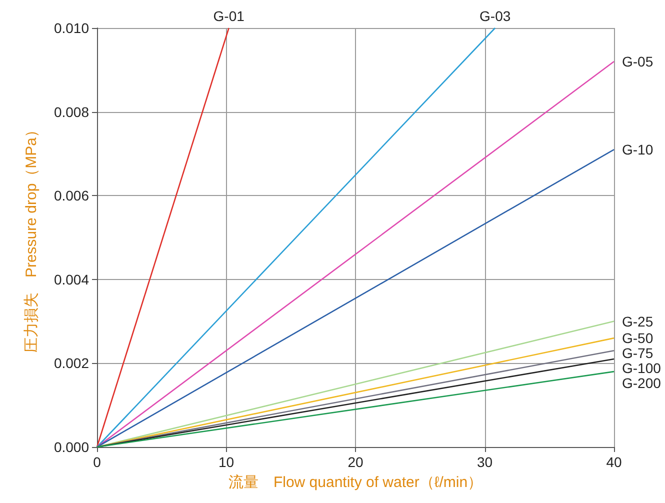 The image size is (665, 503). I want to click on series-label: G-75, so click(638, 353).